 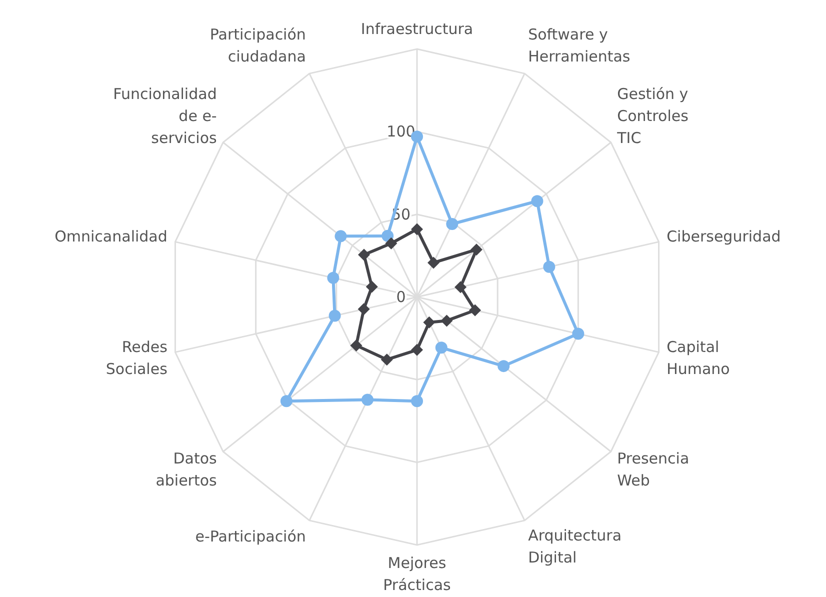 I want to click on spoke-label: Presencia Web, so click(x=653, y=469).